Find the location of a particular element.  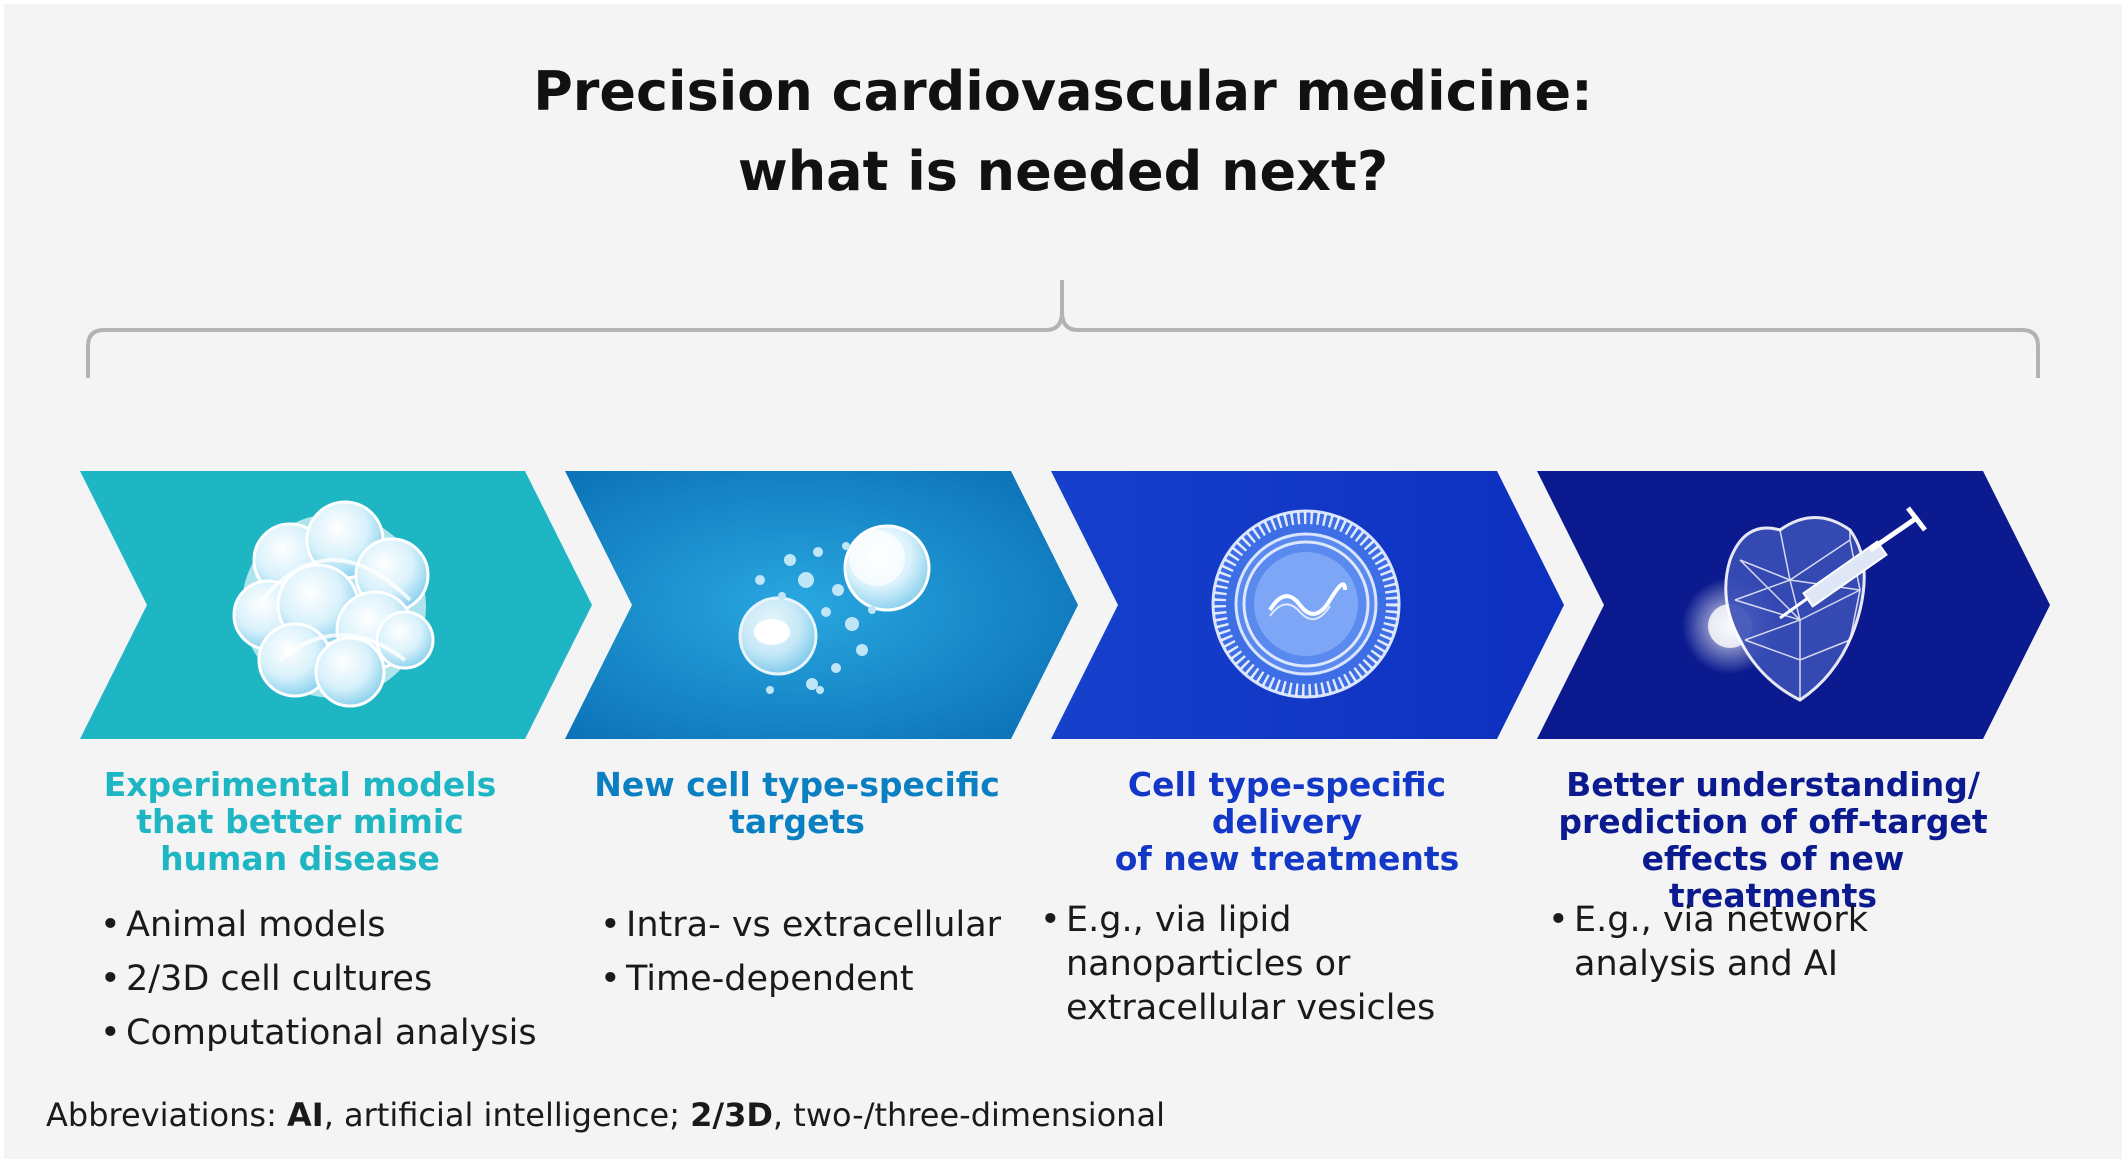

abbrev-def-ai: , artificial intelligence; is located at coordinates (507, 1115).